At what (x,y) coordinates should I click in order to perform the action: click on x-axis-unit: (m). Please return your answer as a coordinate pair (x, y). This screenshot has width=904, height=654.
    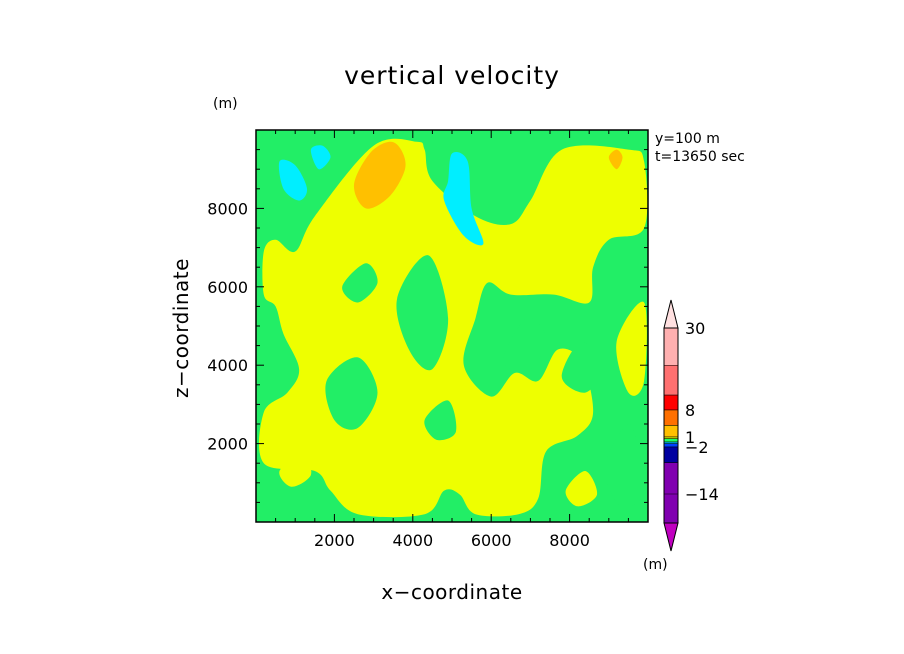
    Looking at the image, I should click on (655, 565).